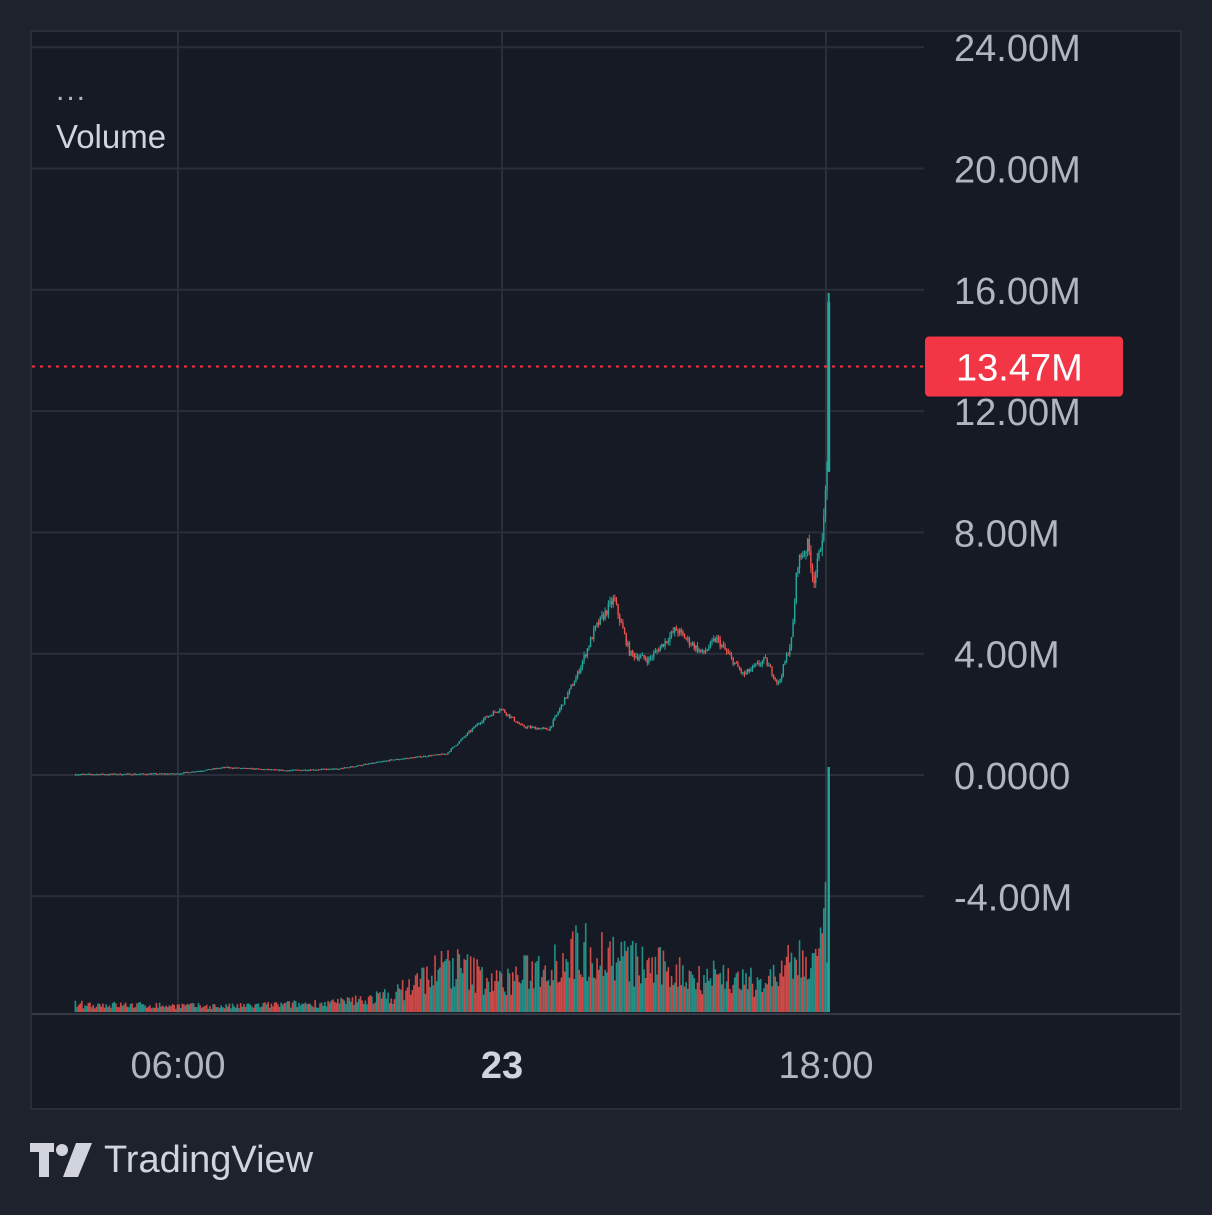 The image size is (1212, 1215). I want to click on price-axis-label: 0.0000, so click(1012, 777).